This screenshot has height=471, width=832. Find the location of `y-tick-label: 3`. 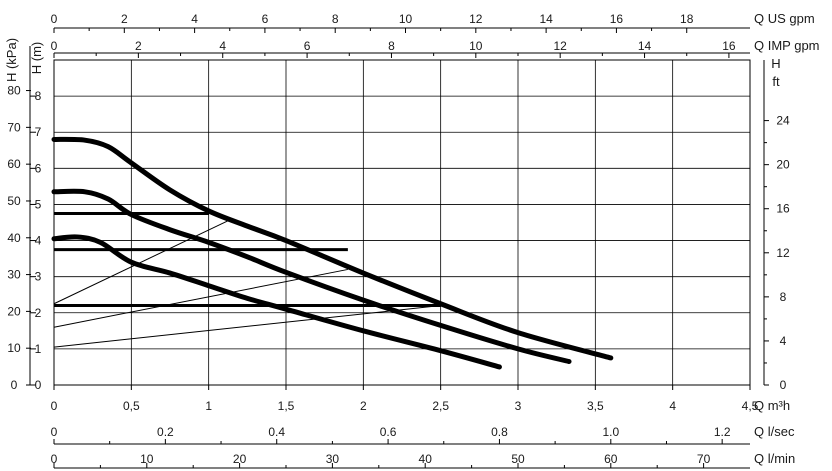

y-tick-label: 3 is located at coordinates (38, 277).